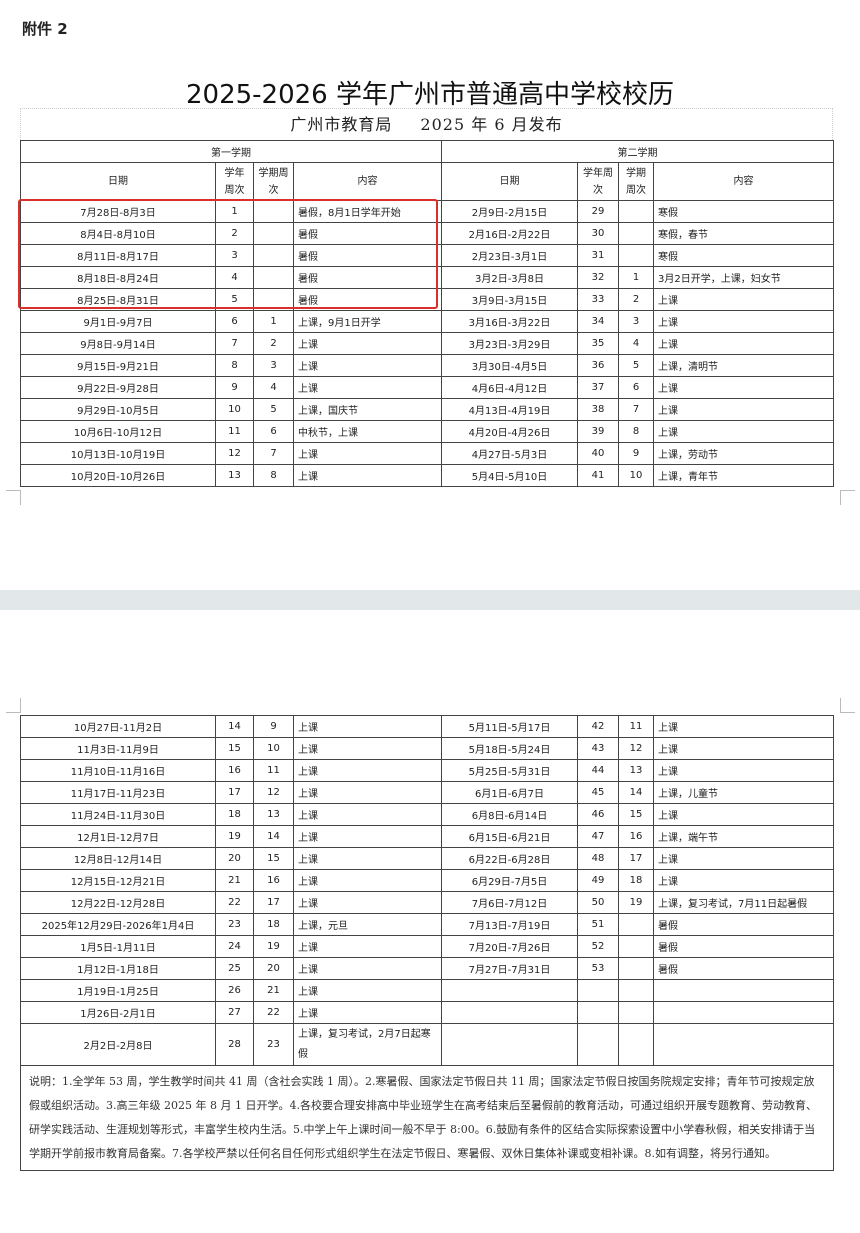 The image size is (860, 1233). What do you see at coordinates (273, 902) in the screenshot?
I see `term1-term-week-cell: 17` at bounding box center [273, 902].